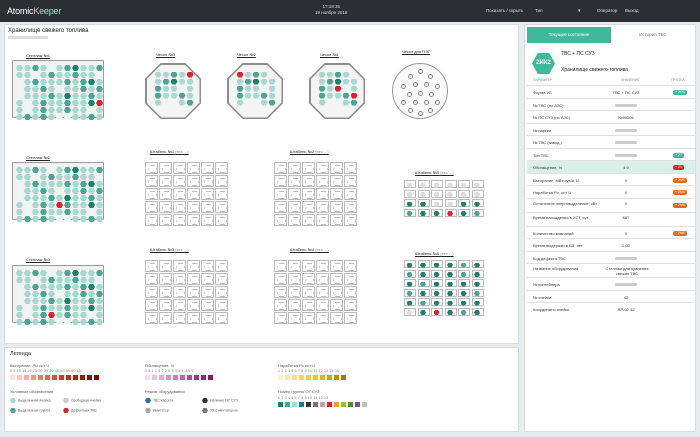 The height and width of the screenshot is (437, 700). What do you see at coordinates (611, 257) in the screenshot?
I see `param-row: Код дефекта ТВС` at bounding box center [611, 257].